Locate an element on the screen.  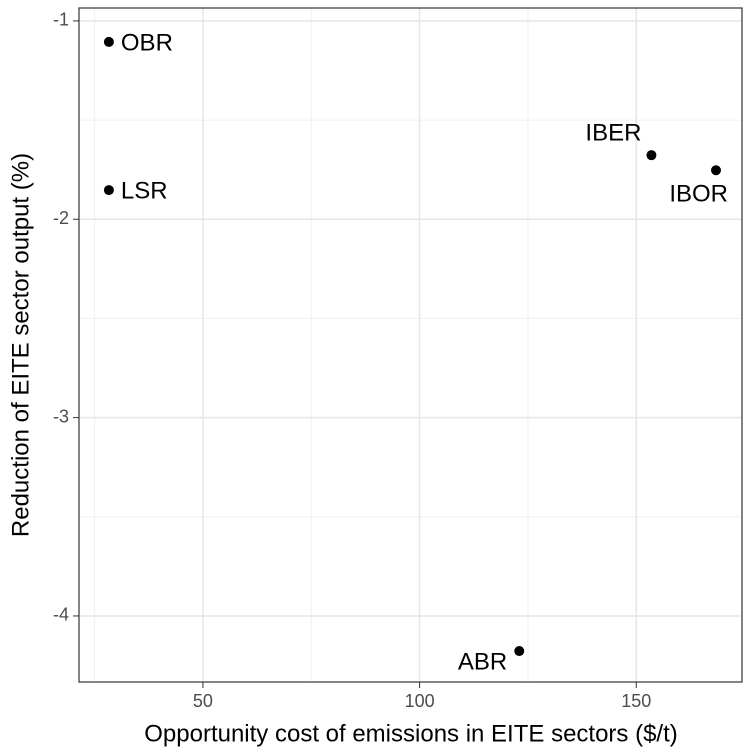
point-label: IBOR is located at coordinates (698, 194).